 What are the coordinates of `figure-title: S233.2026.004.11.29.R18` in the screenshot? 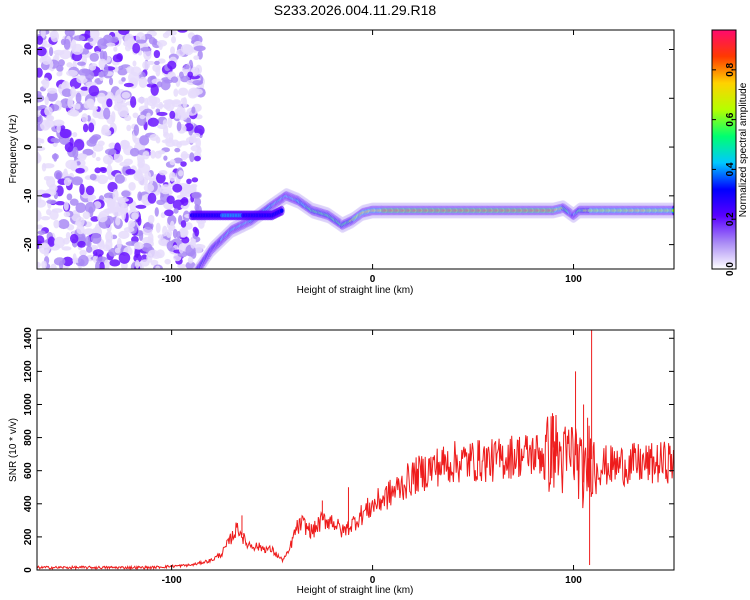 It's located at (355, 10).